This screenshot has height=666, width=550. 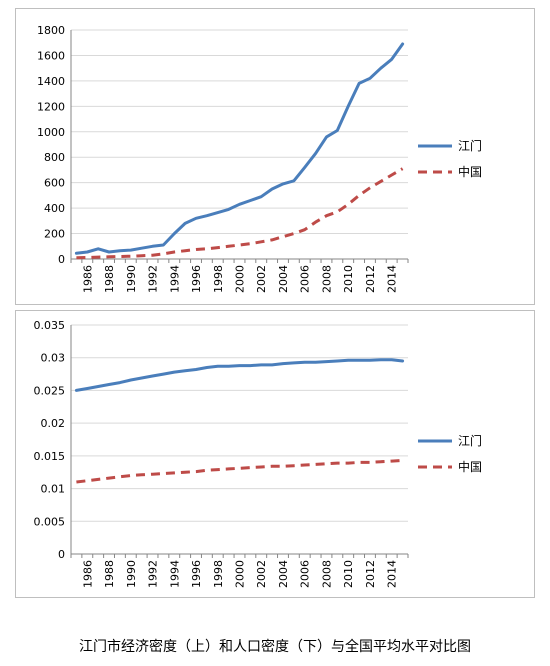 I want to click on y-tick-label: 1400, so click(x=51, y=81).